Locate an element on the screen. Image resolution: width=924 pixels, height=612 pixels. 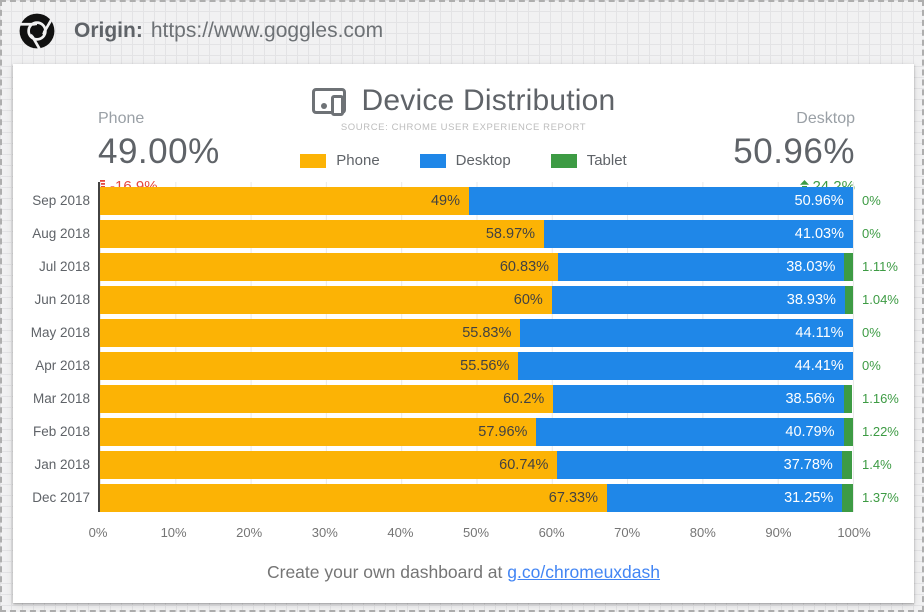
x-tick: 80% is located at coordinates (702, 532).